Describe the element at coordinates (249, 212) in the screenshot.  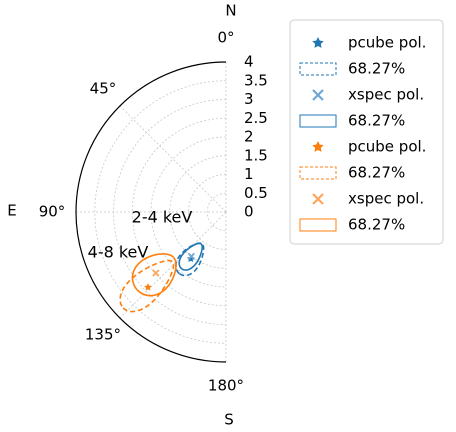
I see `r-tick-label: 0` at that location.